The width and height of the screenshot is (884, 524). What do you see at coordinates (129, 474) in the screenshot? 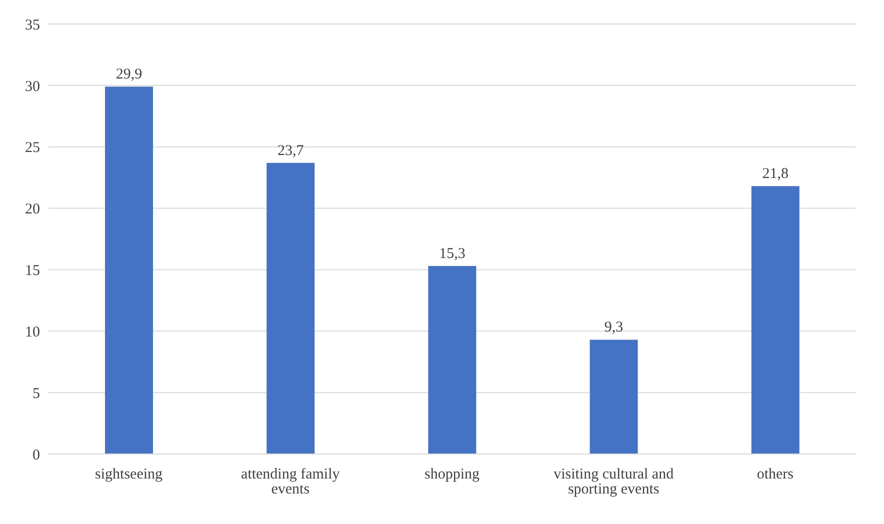
I see `x-tick-label: sightseeing` at bounding box center [129, 474].